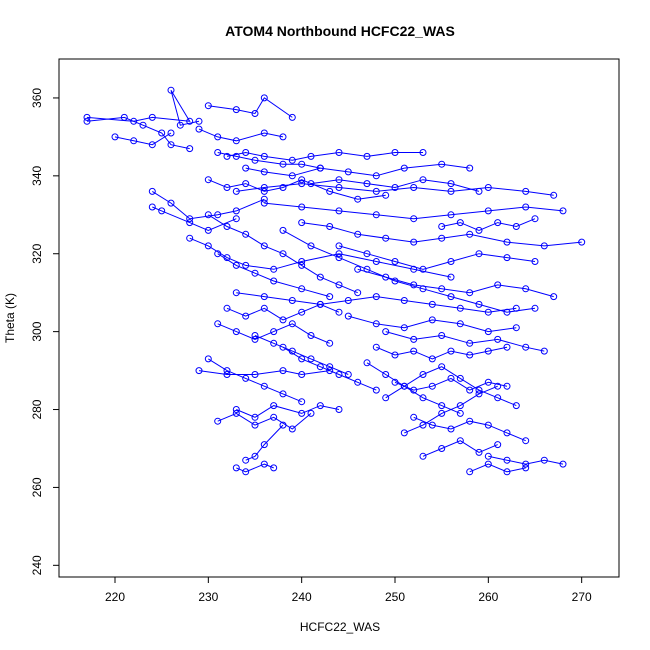 The height and width of the screenshot is (650, 650). I want to click on x-tick-label: 220, so click(115, 597).